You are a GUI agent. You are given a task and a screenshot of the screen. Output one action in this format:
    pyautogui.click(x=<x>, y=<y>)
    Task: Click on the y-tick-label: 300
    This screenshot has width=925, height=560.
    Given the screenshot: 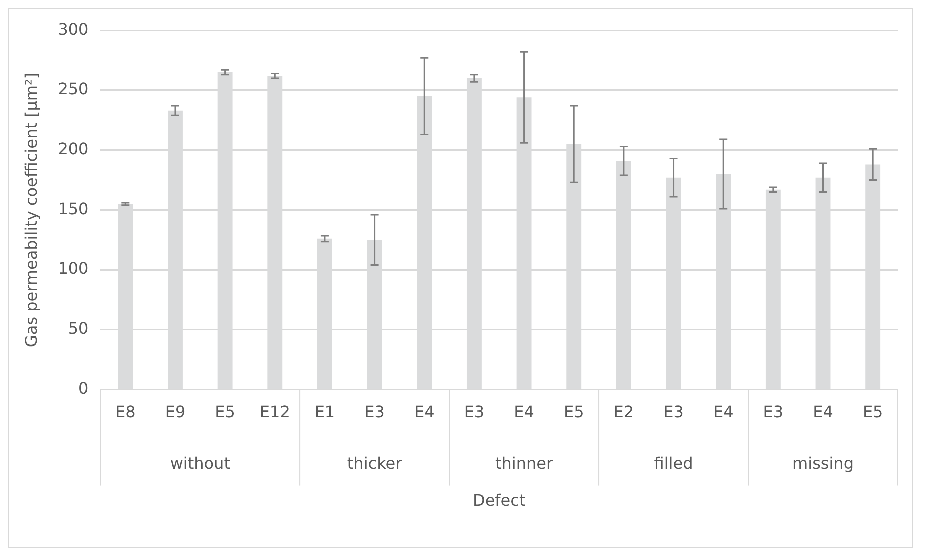 What is the action you would take?
    pyautogui.click(x=73, y=29)
    